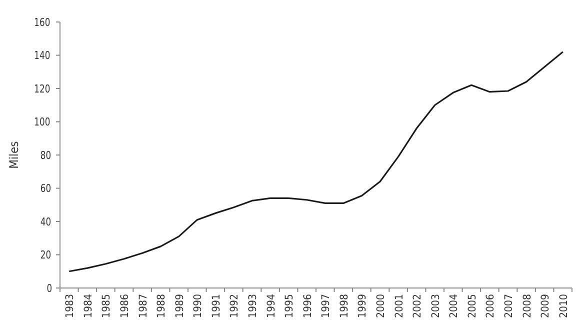 This screenshot has height=327, width=580. Describe the element at coordinates (49, 289) in the screenshot. I see `y-tick-label: 0` at that location.